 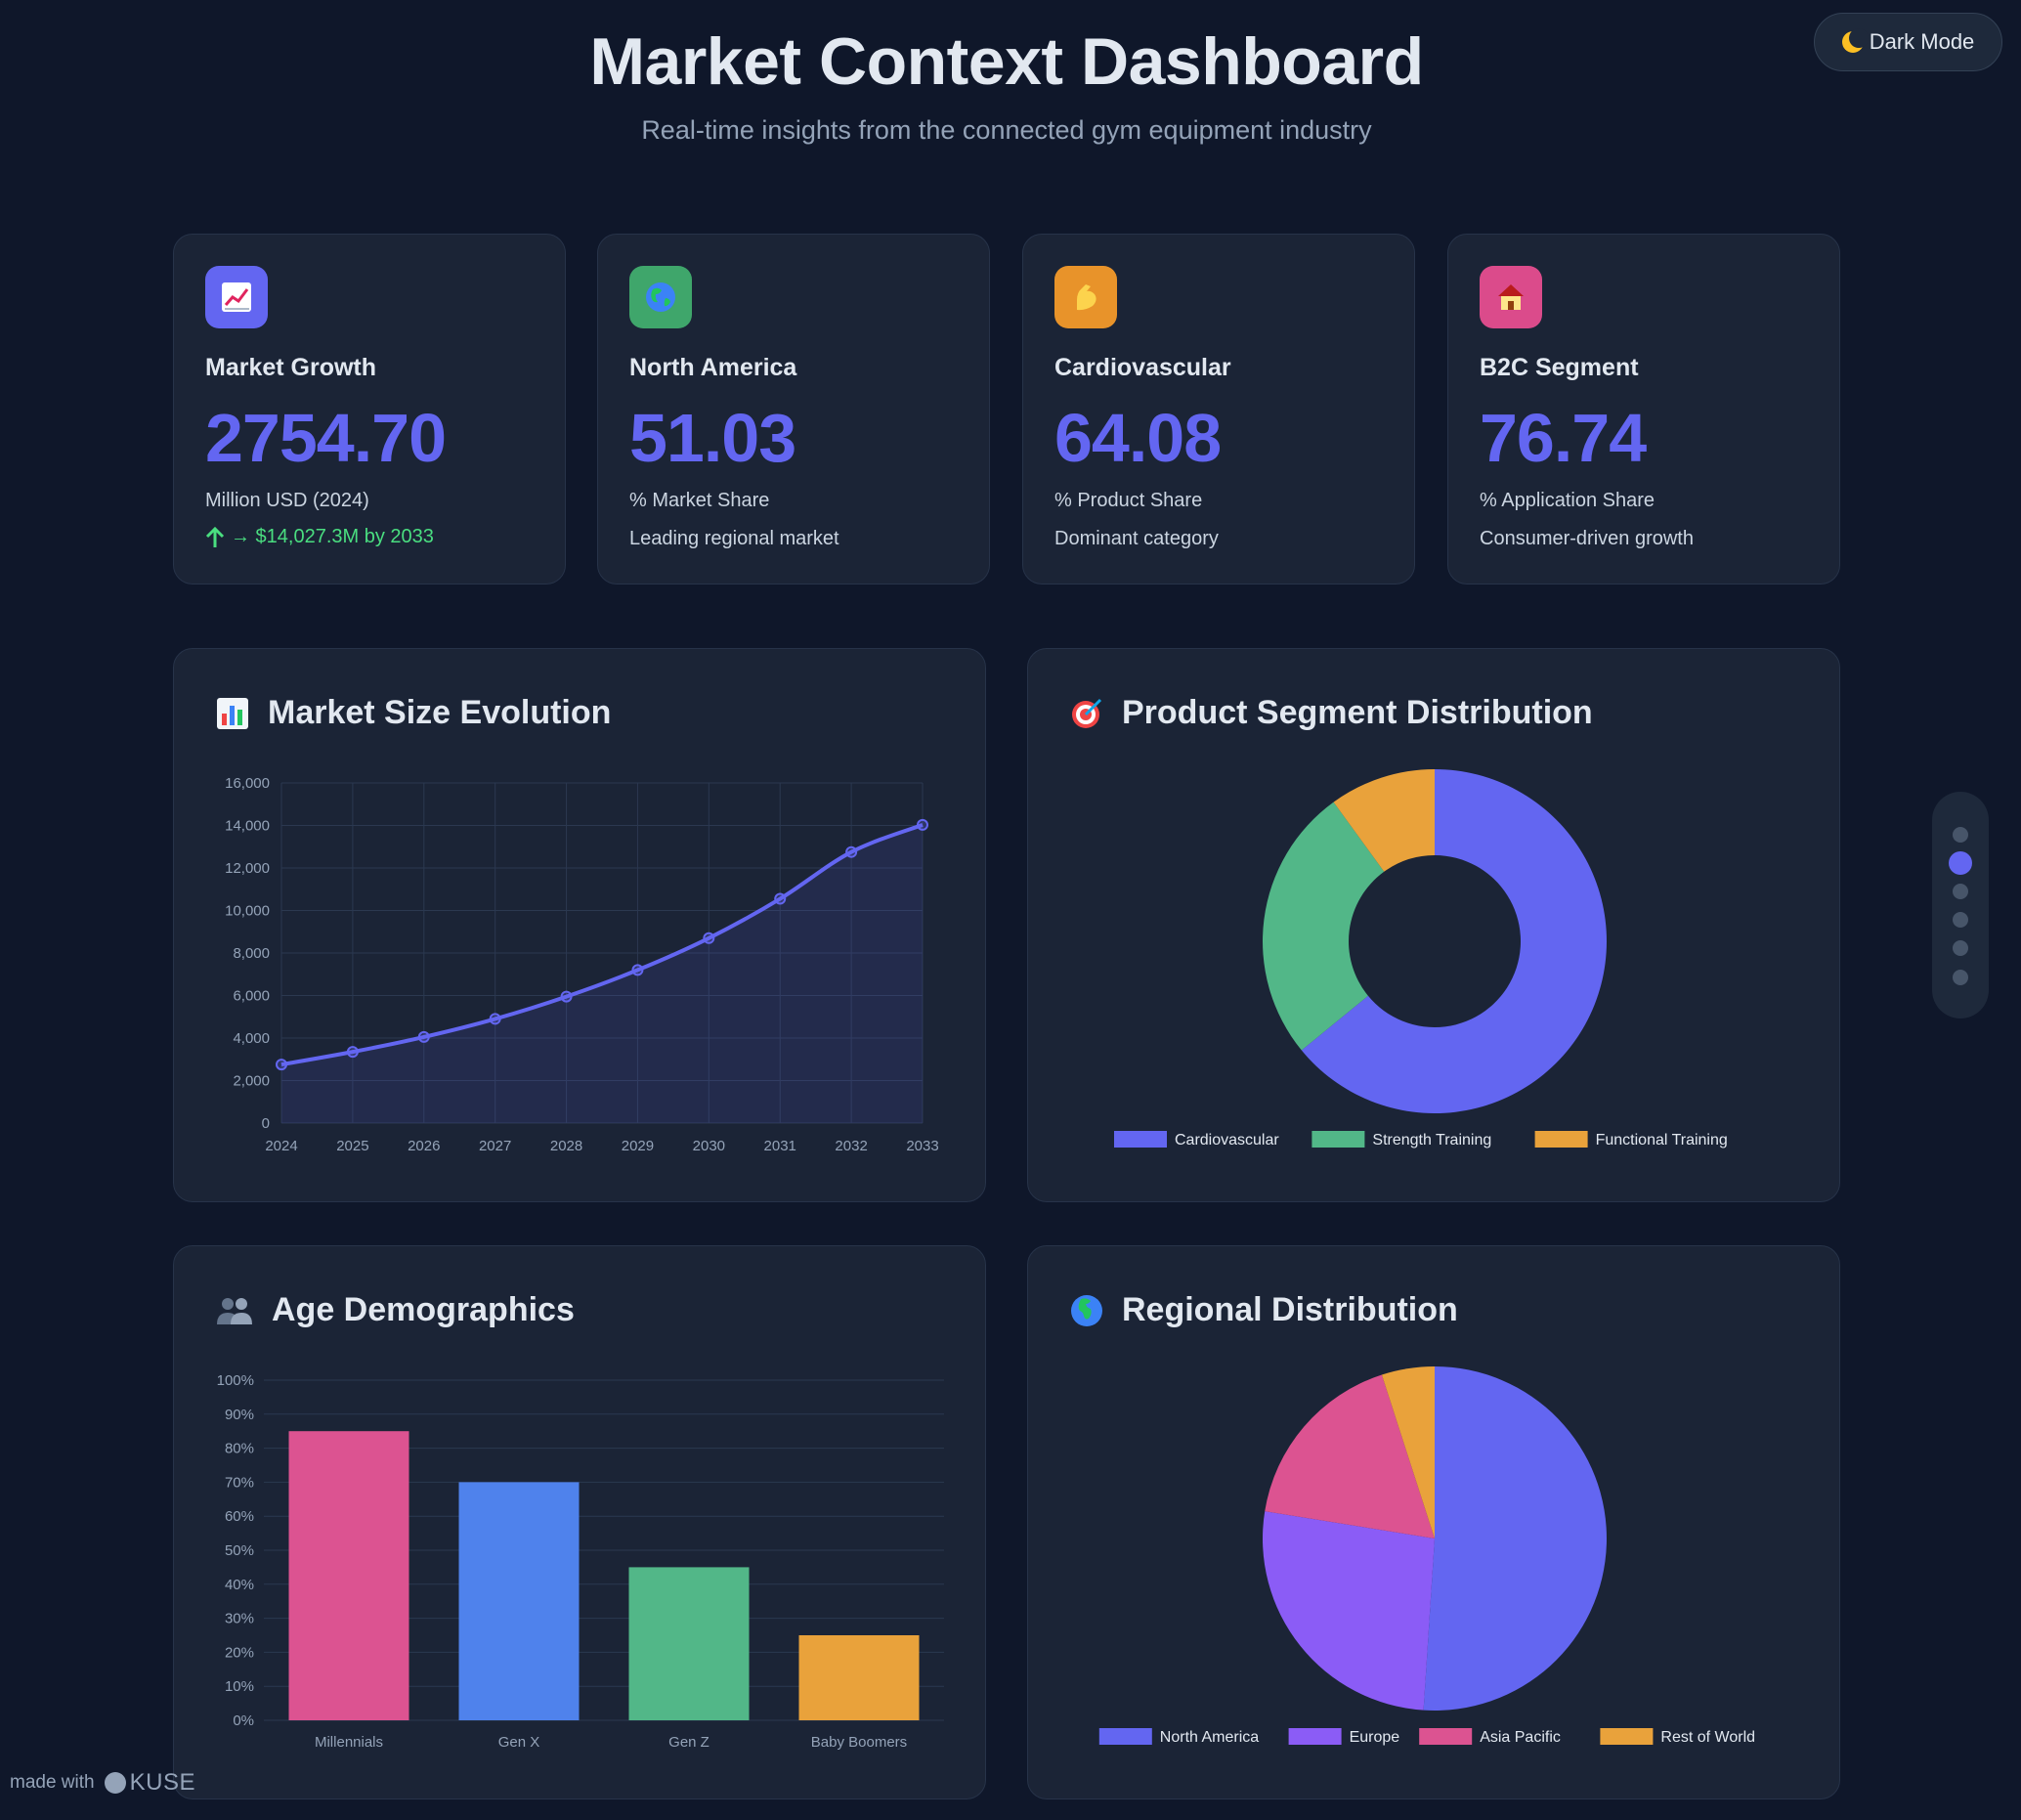 What do you see at coordinates (519, 1742) in the screenshot?
I see `x-tick-label: Gen X` at bounding box center [519, 1742].